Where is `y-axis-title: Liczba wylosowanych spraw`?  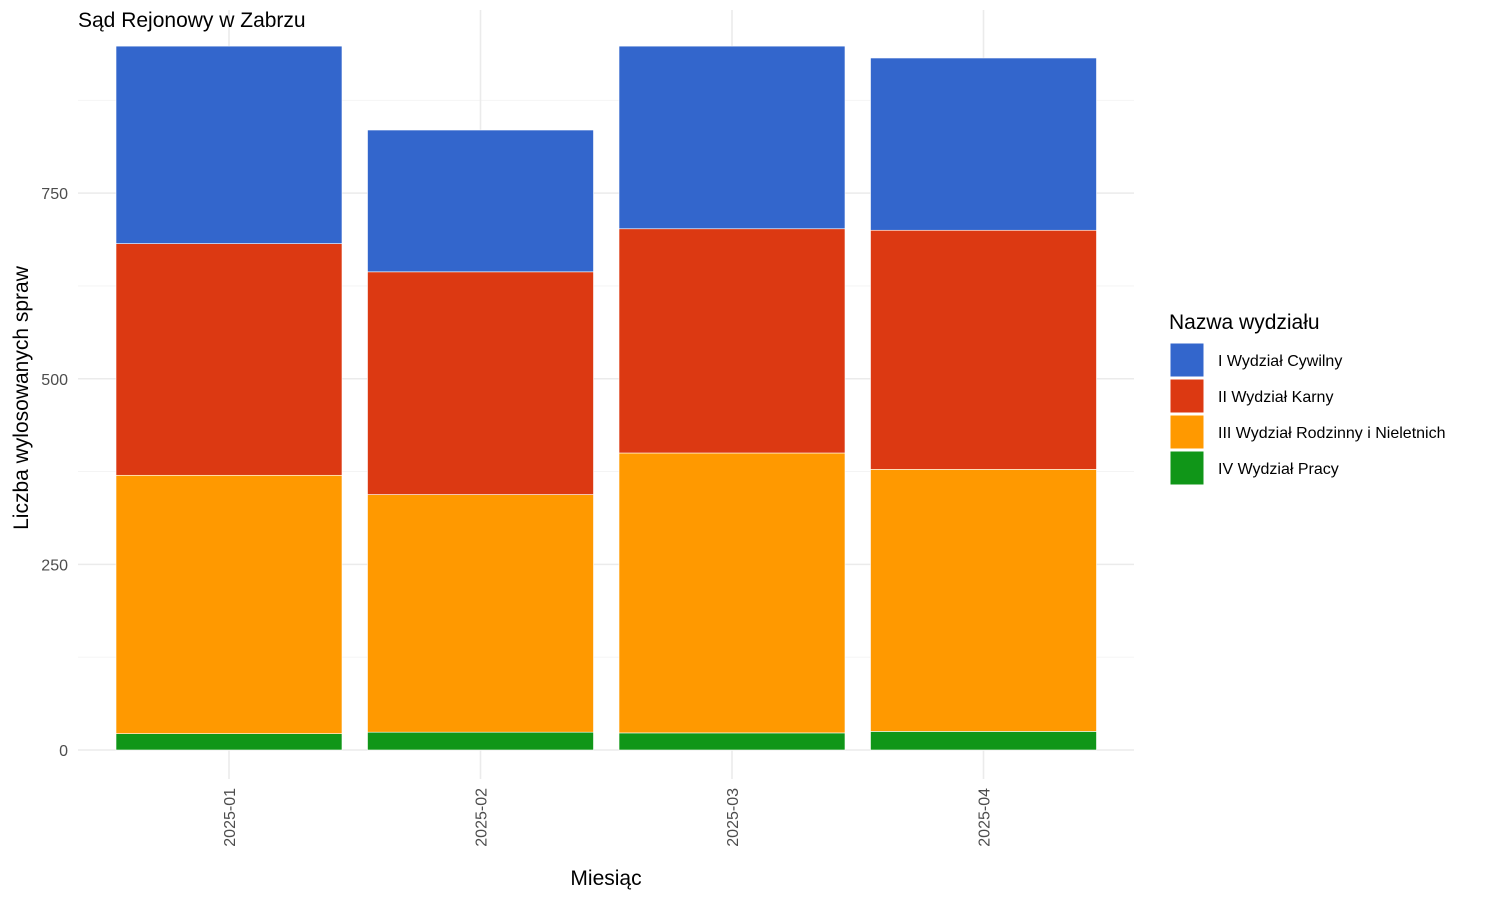 y-axis-title: Liczba wylosowanych spraw is located at coordinates (21, 397).